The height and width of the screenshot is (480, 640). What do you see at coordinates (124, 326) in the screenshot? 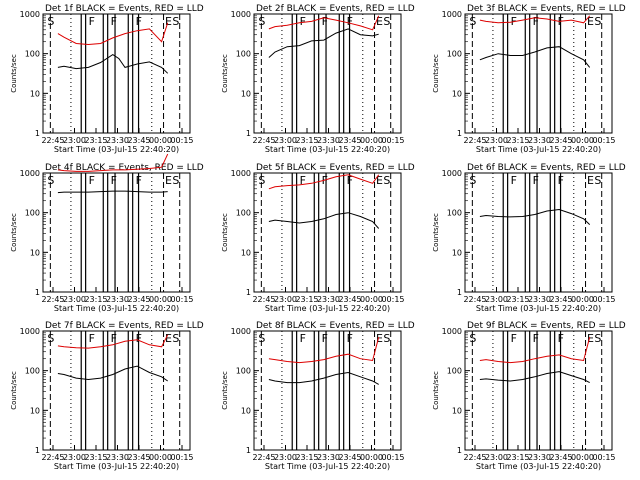
I see `plot-title: Det 7f BLACK = Events, RED = LLD` at bounding box center [124, 326].